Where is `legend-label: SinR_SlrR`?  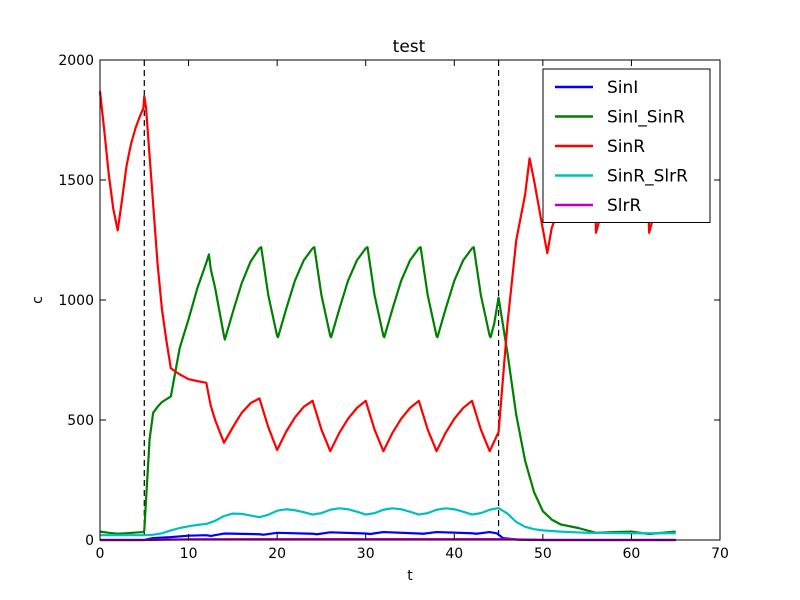
legend-label: SinR_SlrR is located at coordinates (647, 177).